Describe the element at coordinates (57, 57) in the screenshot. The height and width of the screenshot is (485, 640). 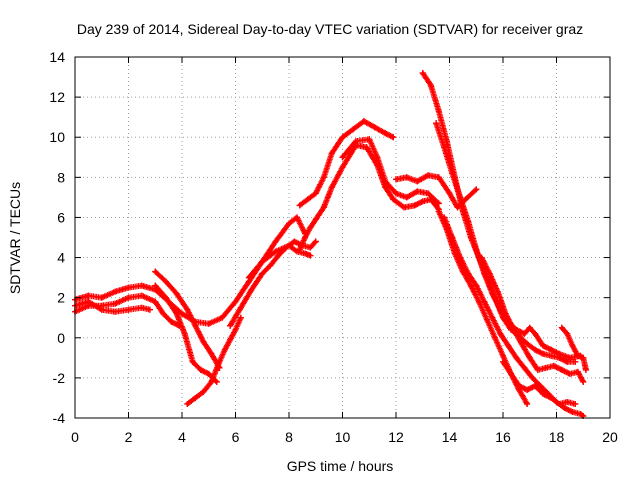
I see `y-tick-label: 14` at that location.